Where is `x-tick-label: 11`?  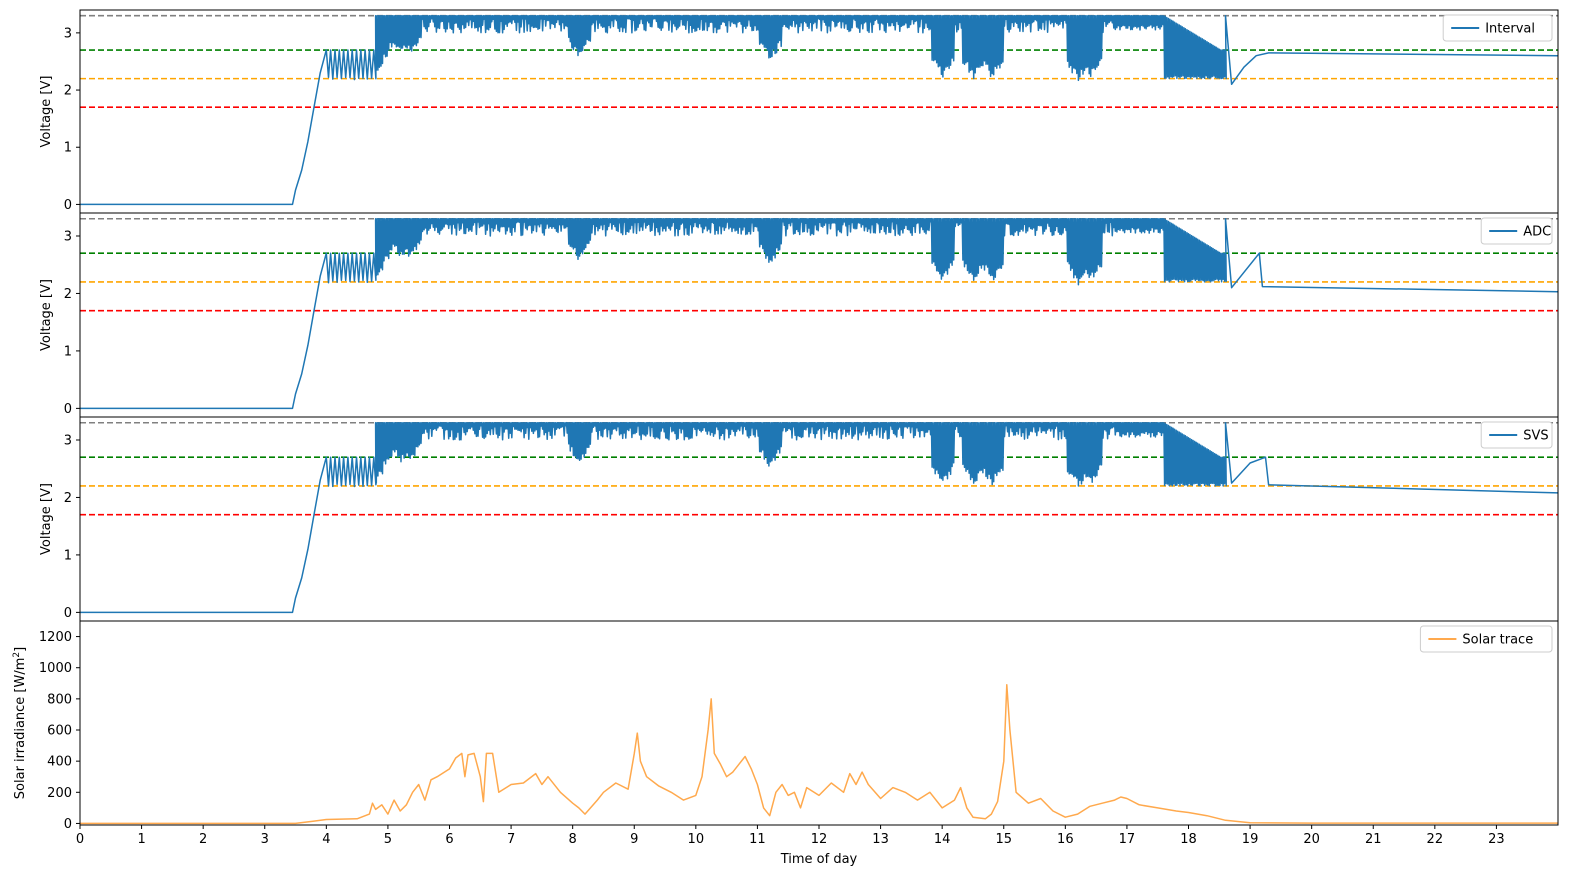 x-tick-label: 11 is located at coordinates (757, 839).